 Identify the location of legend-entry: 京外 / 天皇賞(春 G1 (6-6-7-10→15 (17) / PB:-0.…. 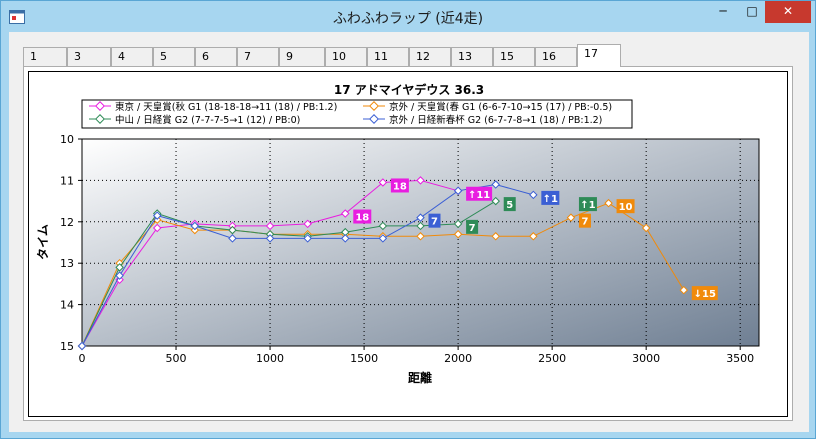
(500, 107).